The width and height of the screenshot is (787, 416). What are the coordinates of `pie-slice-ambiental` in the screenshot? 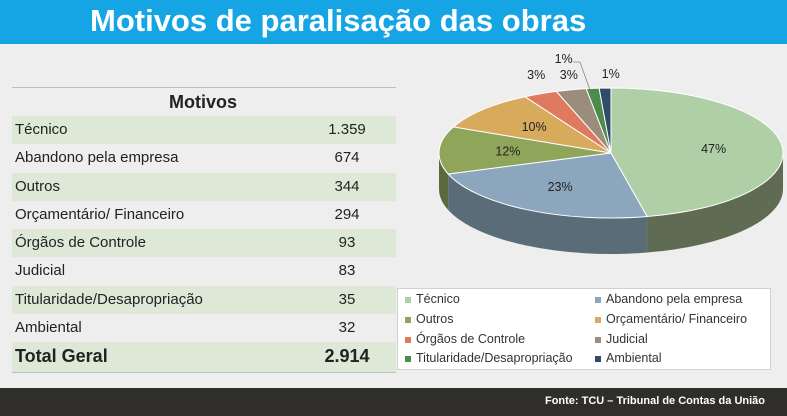 It's located at (605, 120).